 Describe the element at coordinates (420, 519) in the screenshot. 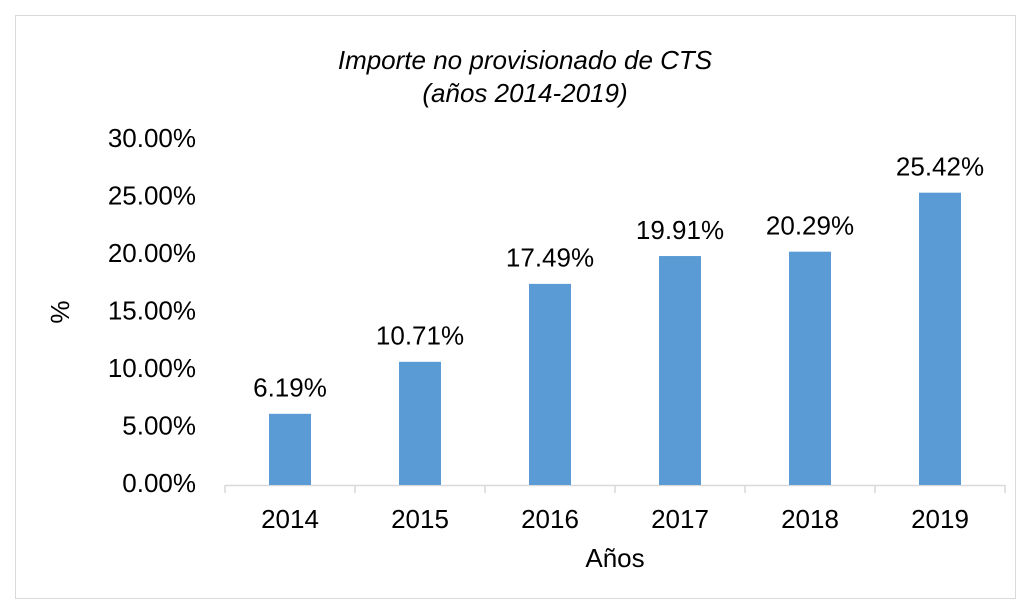

I see `x-tick-label: 2015` at that location.